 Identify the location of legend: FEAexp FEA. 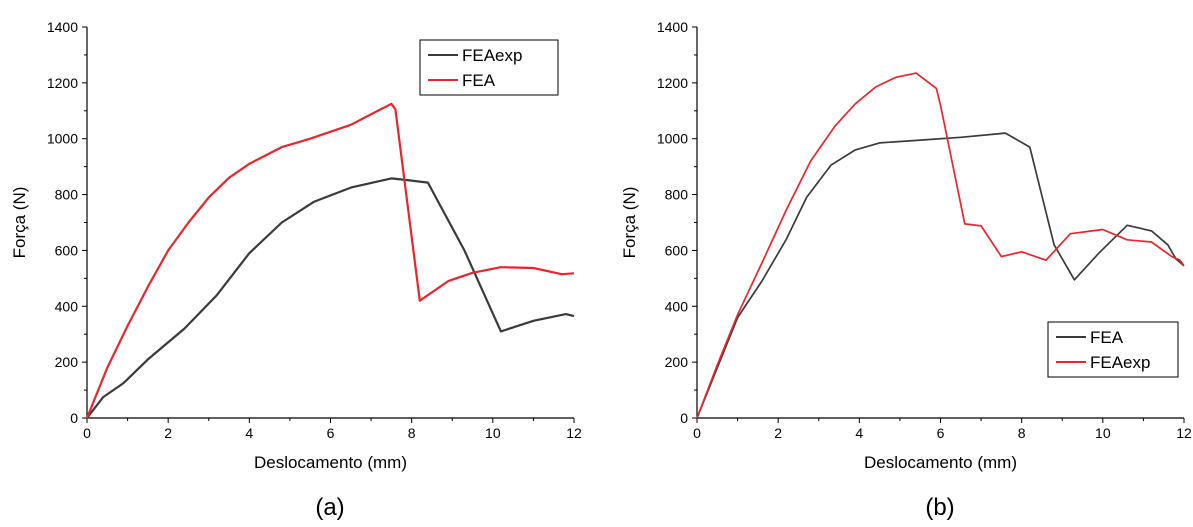
(489, 67).